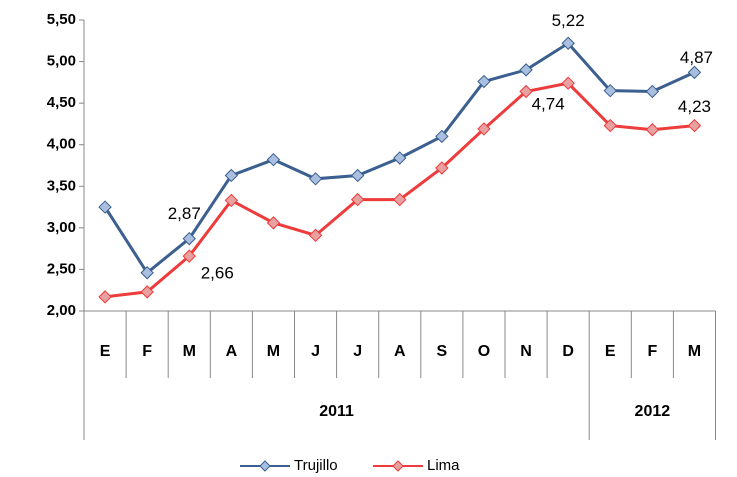  What do you see at coordinates (61, 144) in the screenshot?
I see `y-tick-label: 4,00` at bounding box center [61, 144].